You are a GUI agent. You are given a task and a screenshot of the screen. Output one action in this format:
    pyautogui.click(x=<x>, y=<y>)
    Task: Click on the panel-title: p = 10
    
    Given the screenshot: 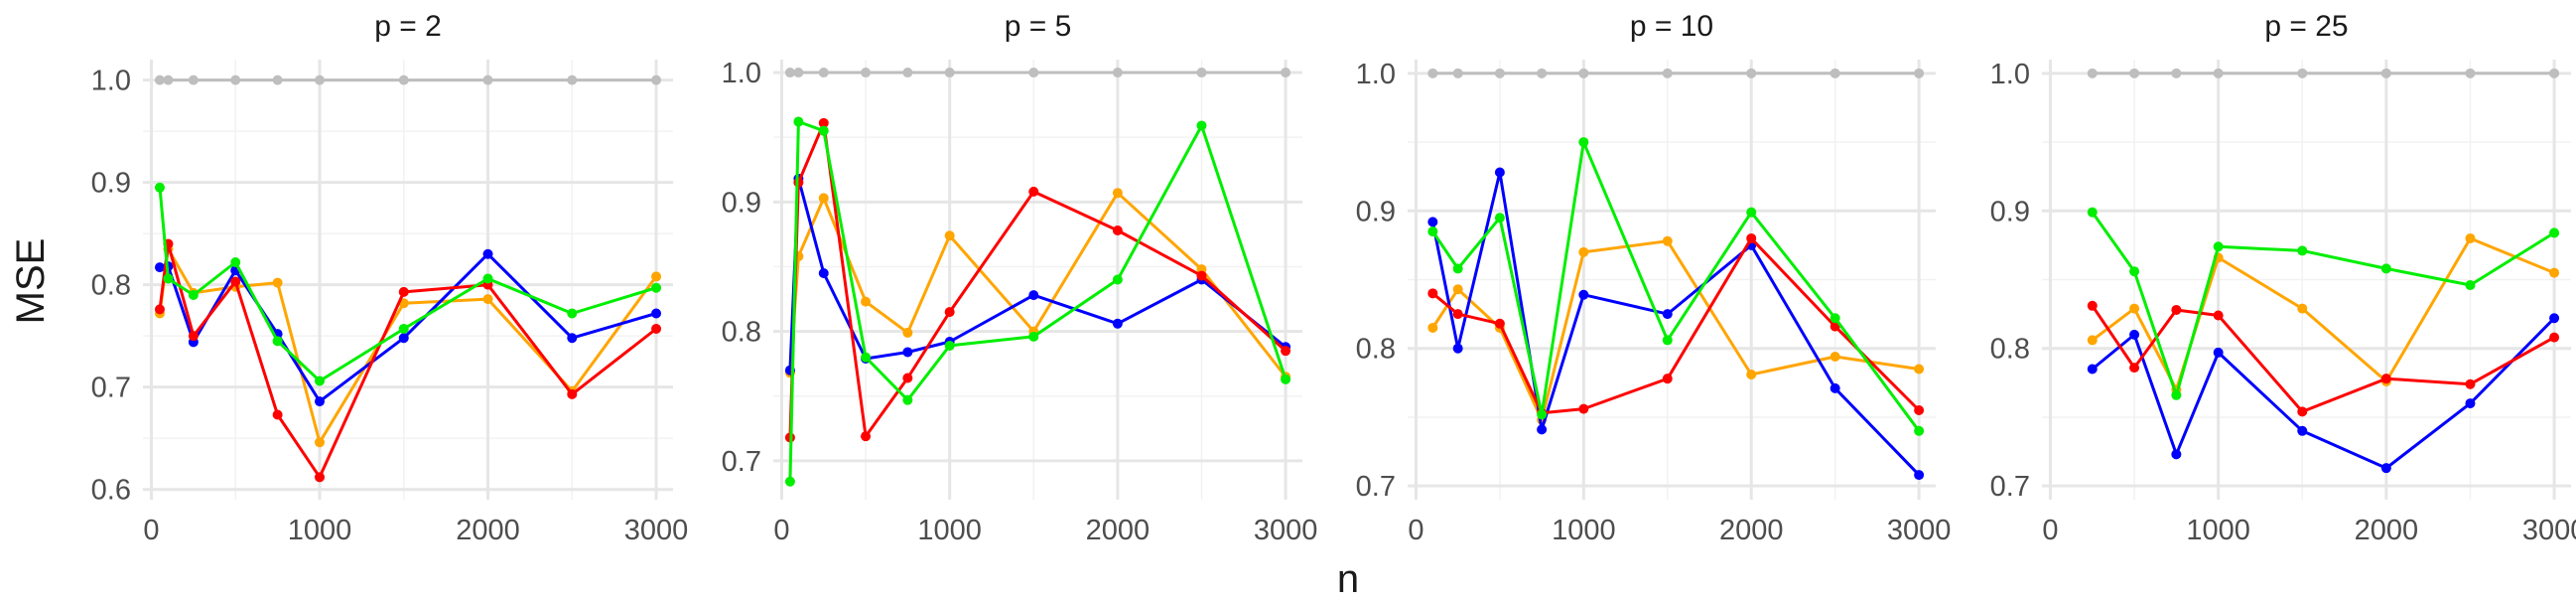 What is the action you would take?
    pyautogui.click(x=1671, y=27)
    